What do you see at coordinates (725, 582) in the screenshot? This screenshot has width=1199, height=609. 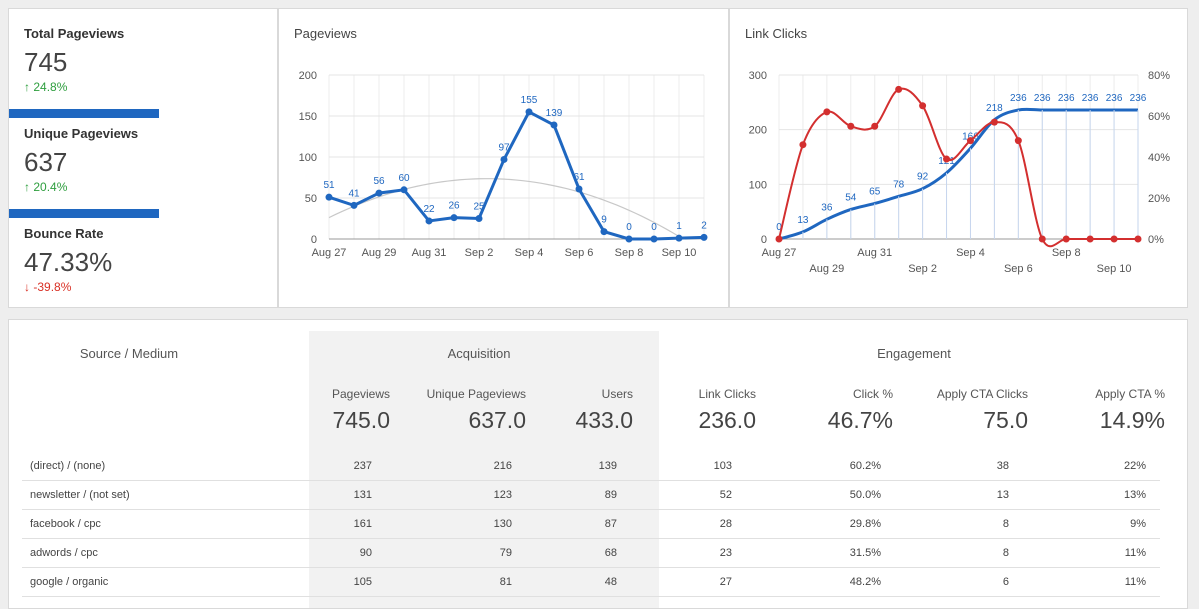 I see `table-cell: 27` at bounding box center [725, 582].